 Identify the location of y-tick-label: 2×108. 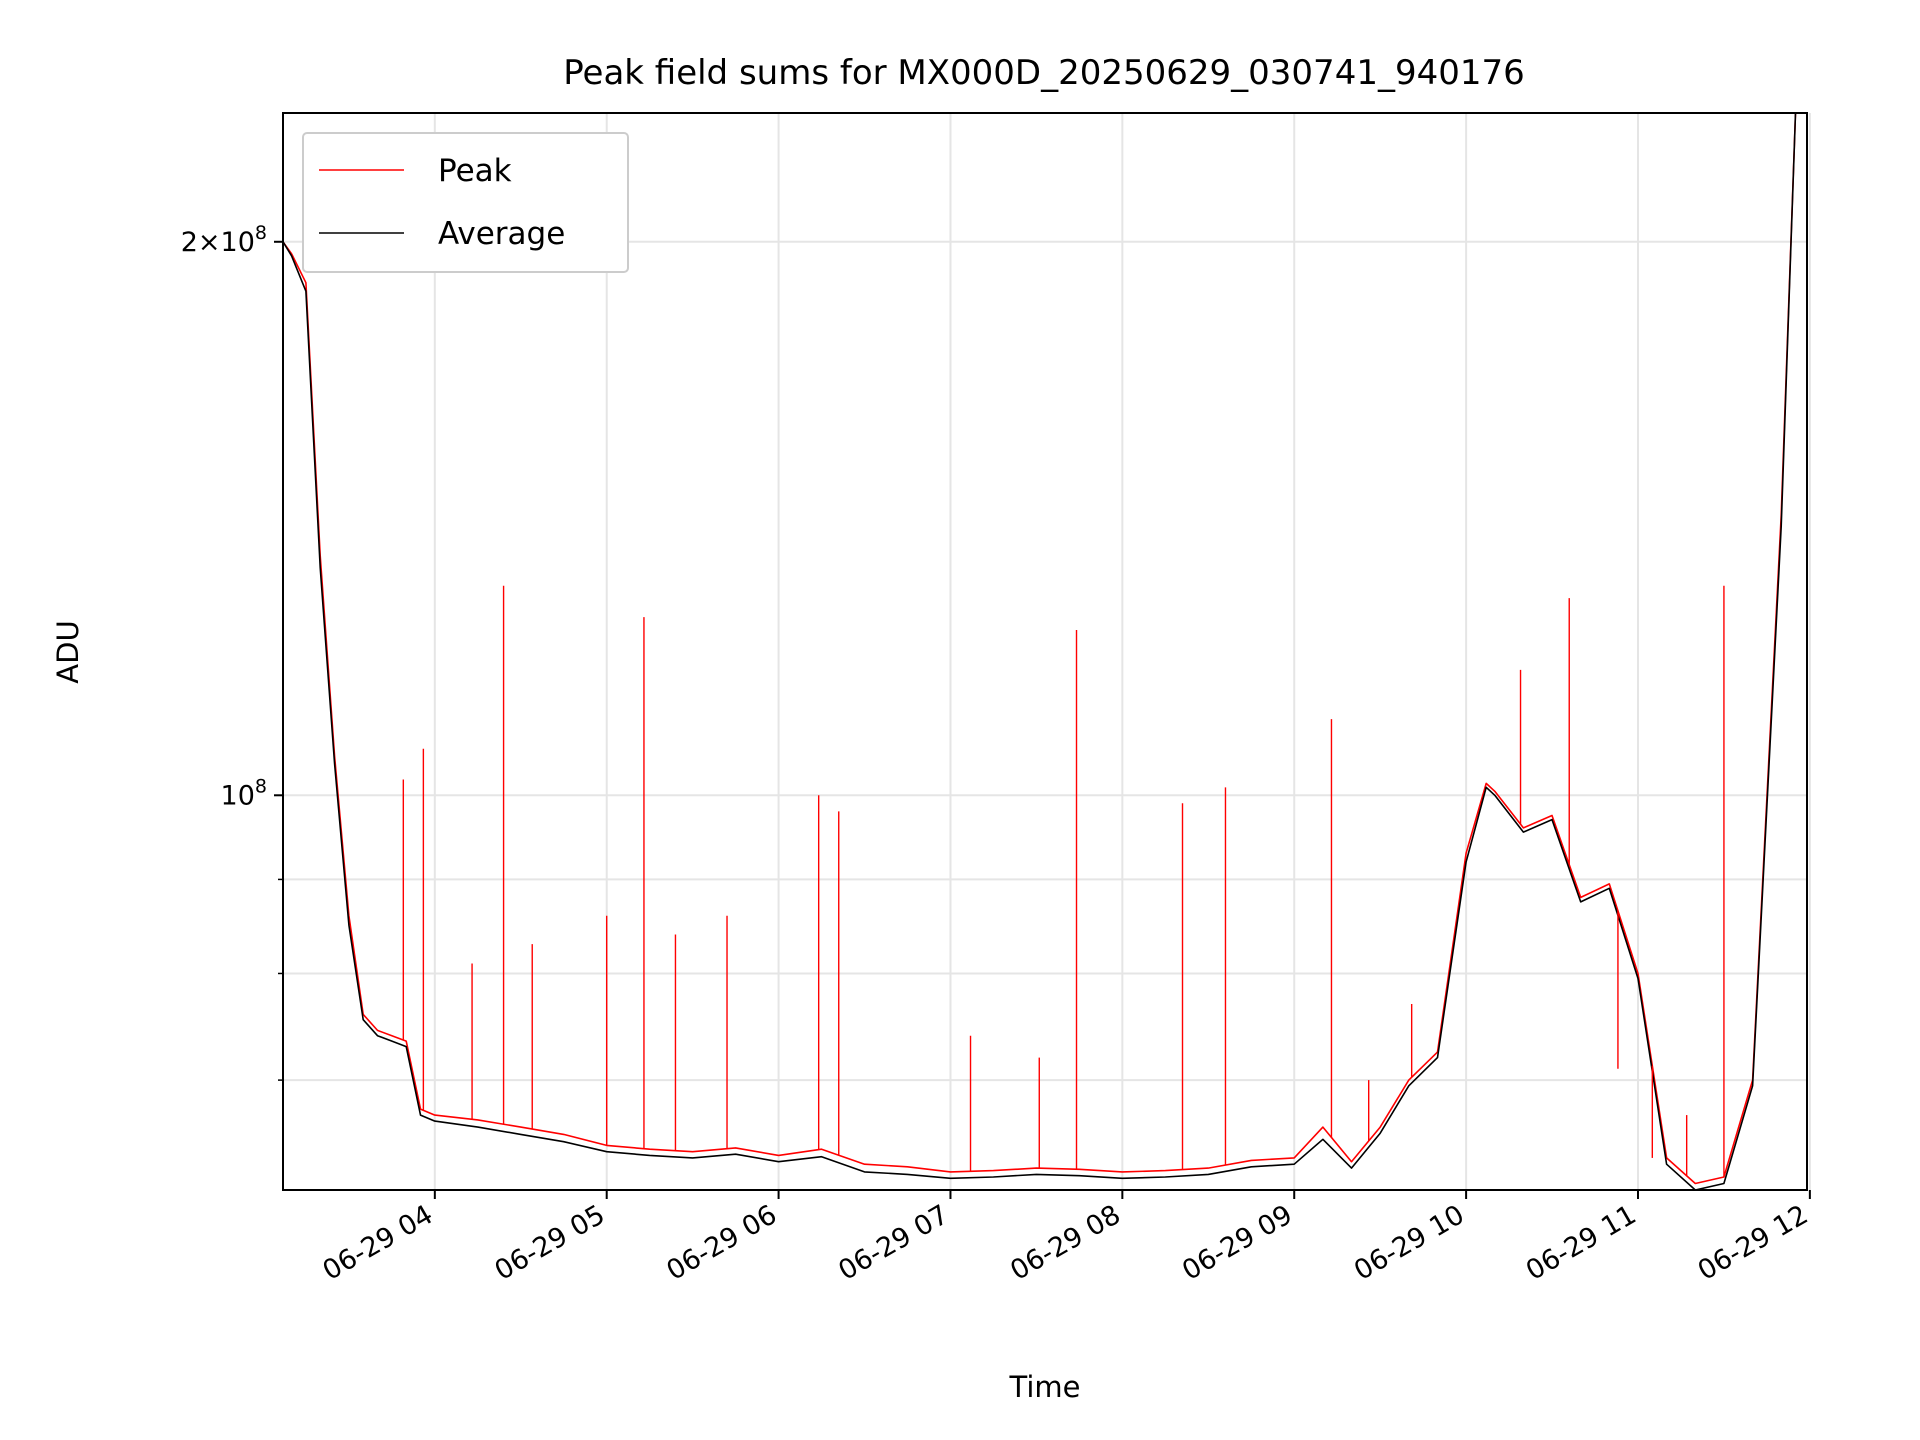
(224, 240).